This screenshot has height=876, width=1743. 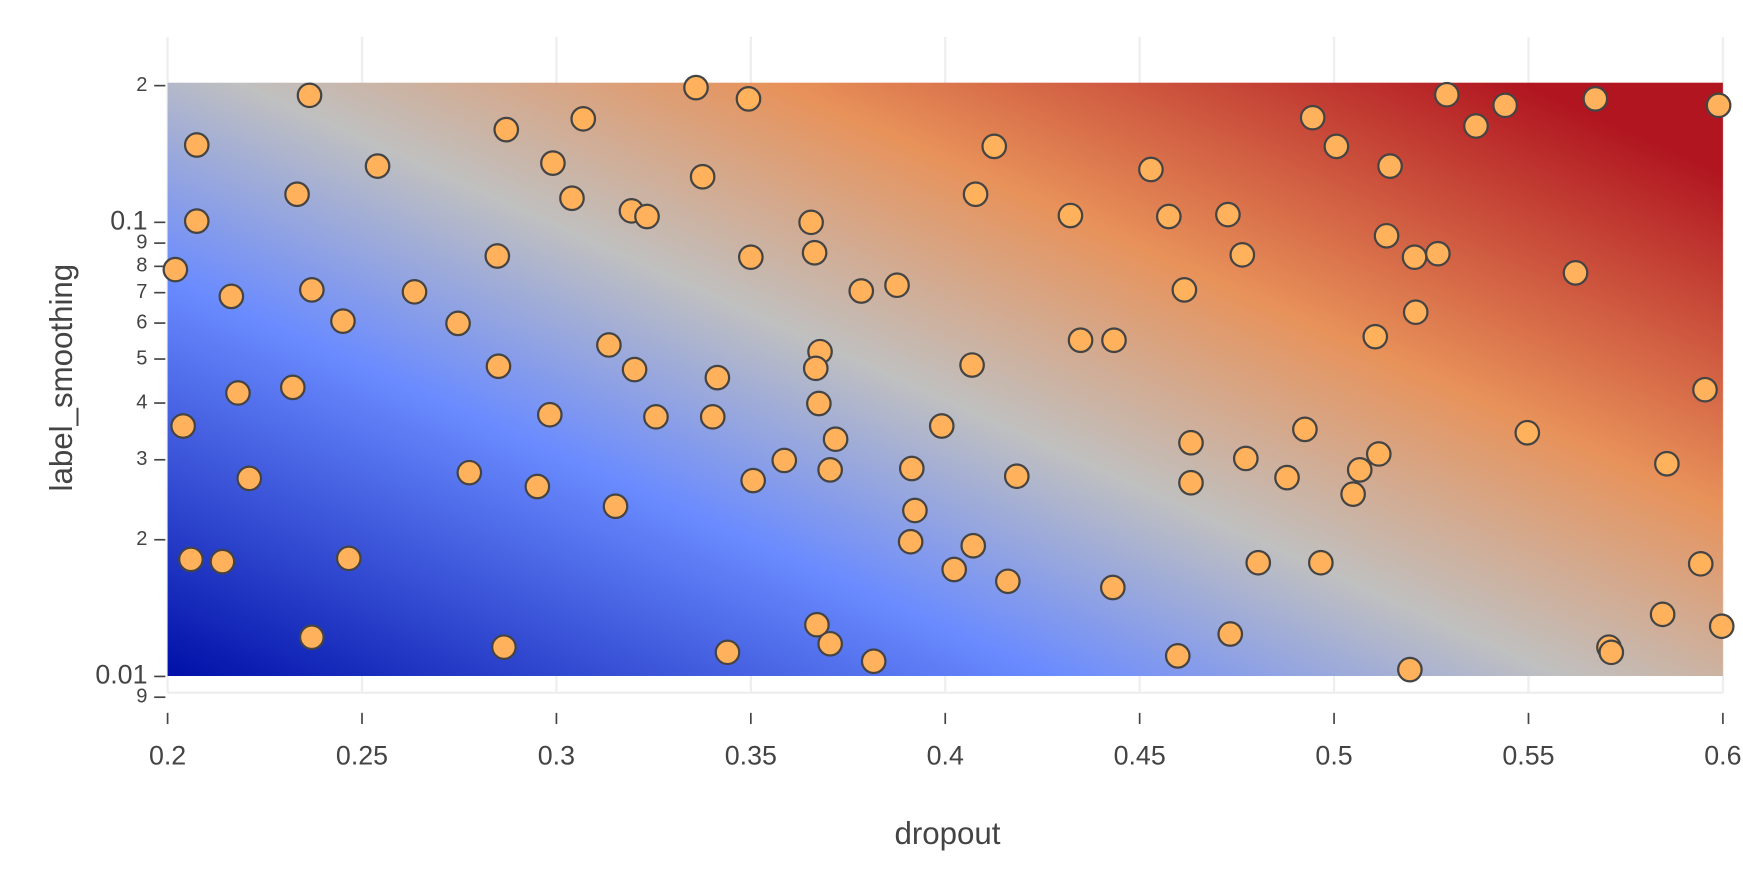 What do you see at coordinates (945, 756) in the screenshot?
I see `x-tick-label: 0.4` at bounding box center [945, 756].